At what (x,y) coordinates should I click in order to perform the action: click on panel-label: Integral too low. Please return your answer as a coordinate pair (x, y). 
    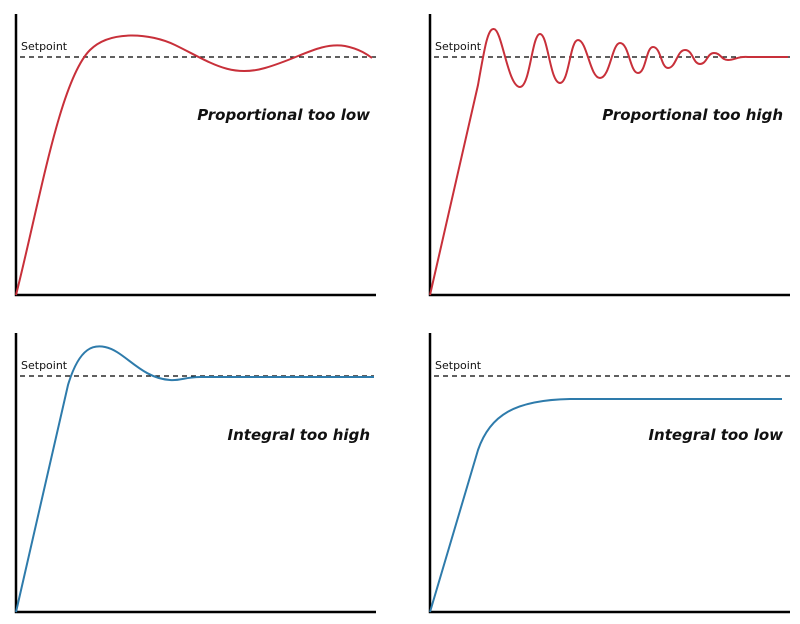
    Looking at the image, I should click on (715, 435).